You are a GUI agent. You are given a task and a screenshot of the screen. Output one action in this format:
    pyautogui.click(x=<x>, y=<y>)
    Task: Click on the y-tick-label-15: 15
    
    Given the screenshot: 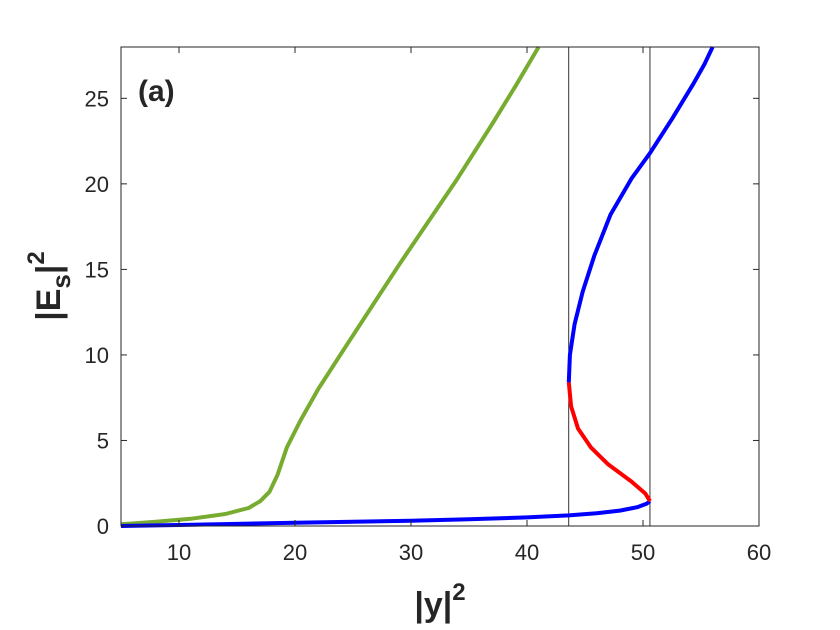 What is the action you would take?
    pyautogui.click(x=97, y=269)
    